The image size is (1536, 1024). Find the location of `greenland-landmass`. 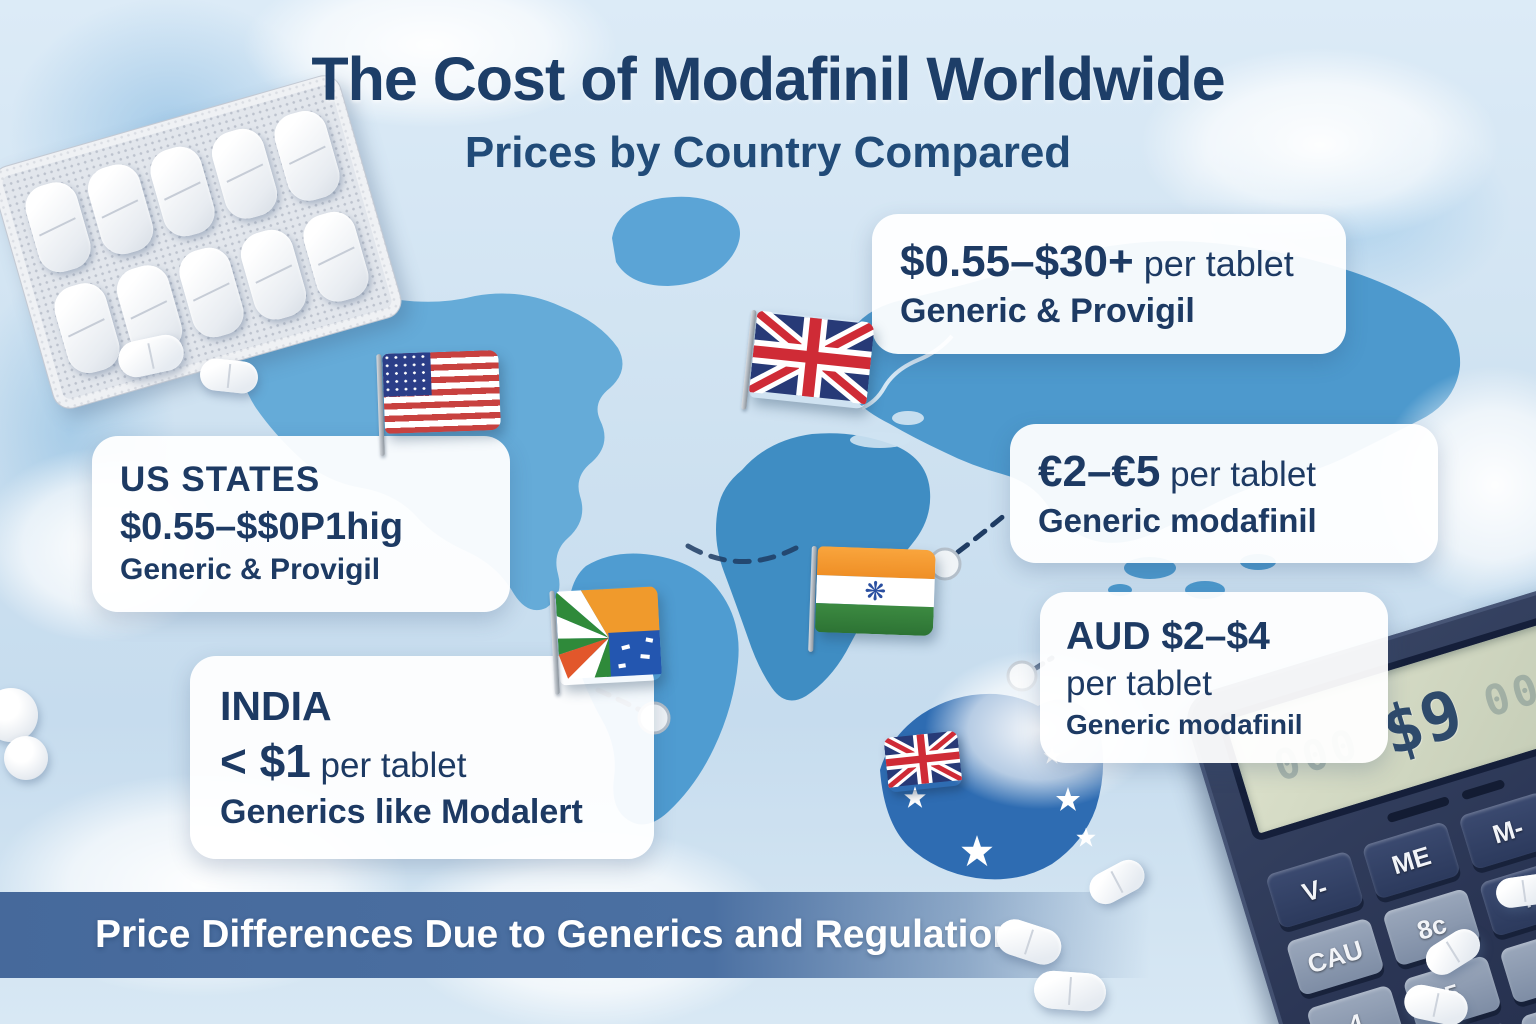

greenland-landmass is located at coordinates (676, 241).